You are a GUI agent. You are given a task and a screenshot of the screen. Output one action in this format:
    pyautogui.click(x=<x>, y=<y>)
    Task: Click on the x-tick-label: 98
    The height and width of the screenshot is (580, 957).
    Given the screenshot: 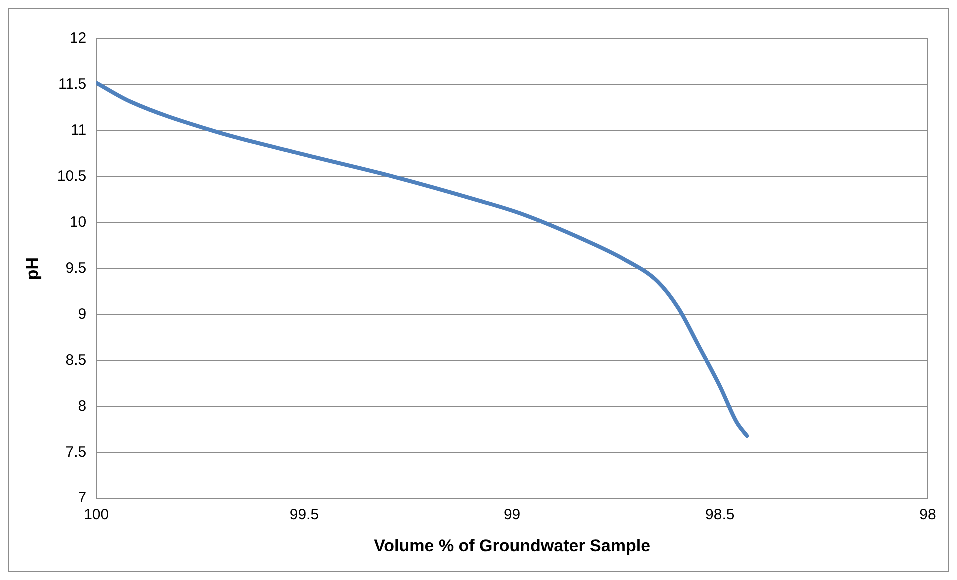 What is the action you would take?
    pyautogui.click(x=928, y=515)
    